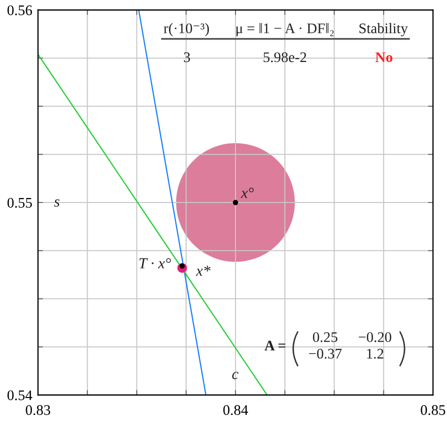 The width and height of the screenshot is (447, 422). I want to click on annotation: μ = ‖1 − A · DF‖₂, so click(285, 29).